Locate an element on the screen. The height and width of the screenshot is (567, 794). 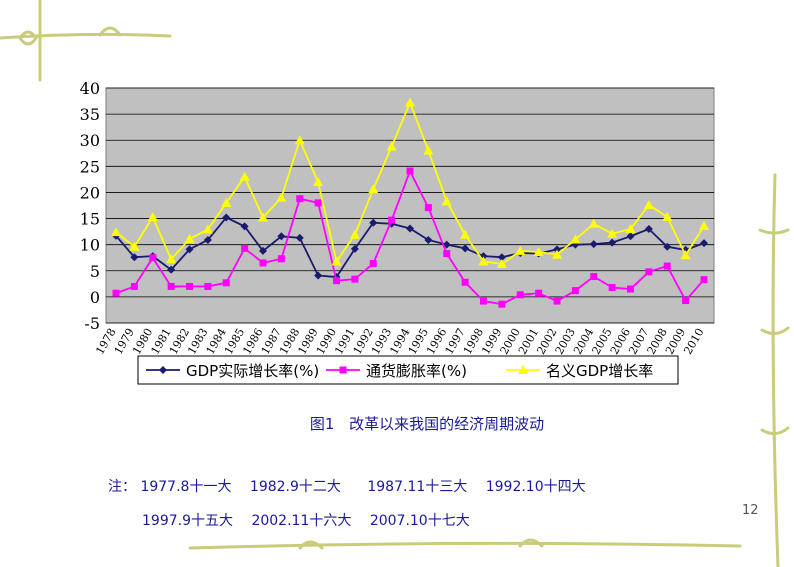
legend-label: 名义GDP增长率 is located at coordinates (599, 371).